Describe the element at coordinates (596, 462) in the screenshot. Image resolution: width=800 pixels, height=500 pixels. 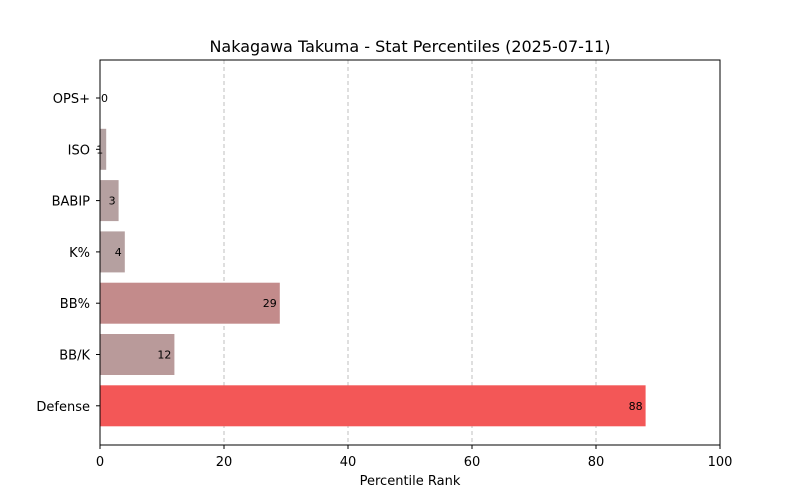
I see `x-tick-label: 80` at that location.